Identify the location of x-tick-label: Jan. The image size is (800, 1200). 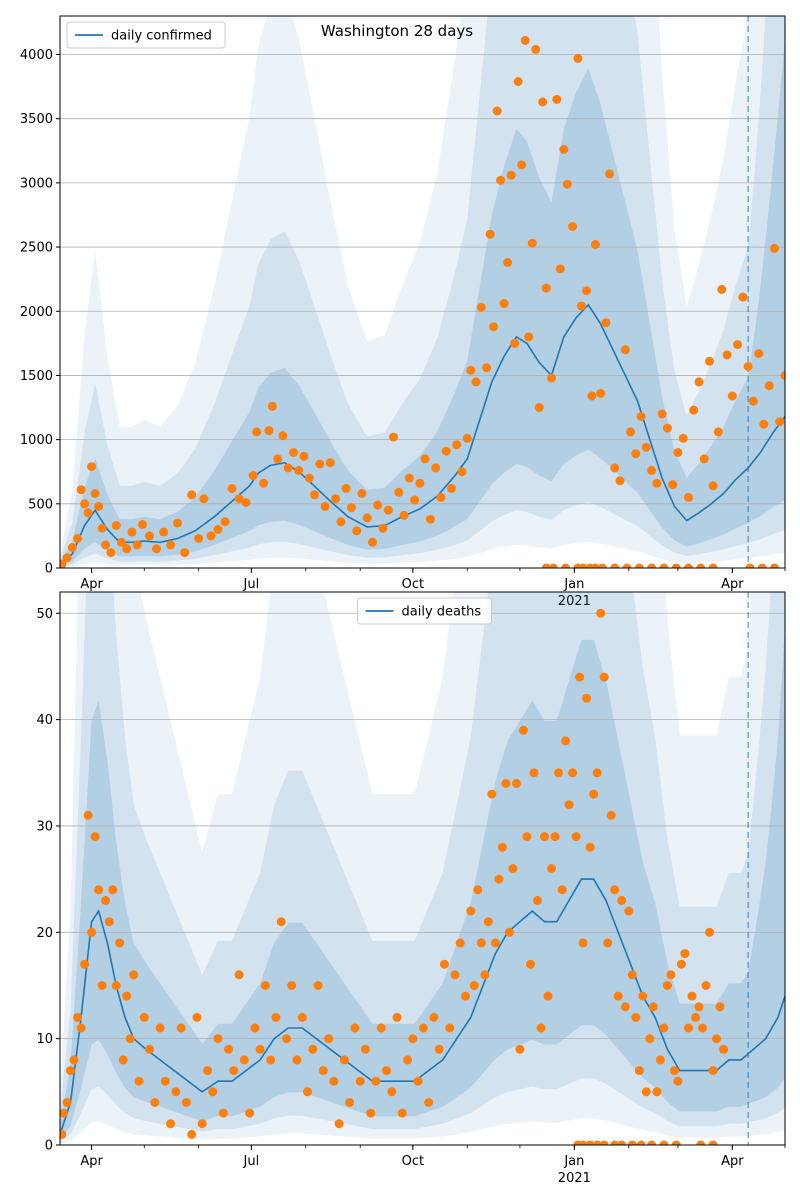
(573, 1161).